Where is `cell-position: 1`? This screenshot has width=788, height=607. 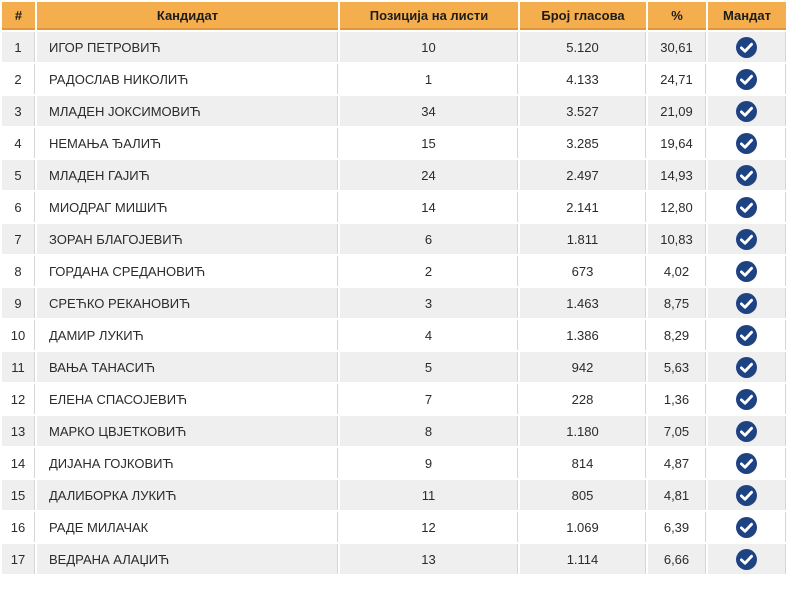 cell-position: 1 is located at coordinates (429, 79).